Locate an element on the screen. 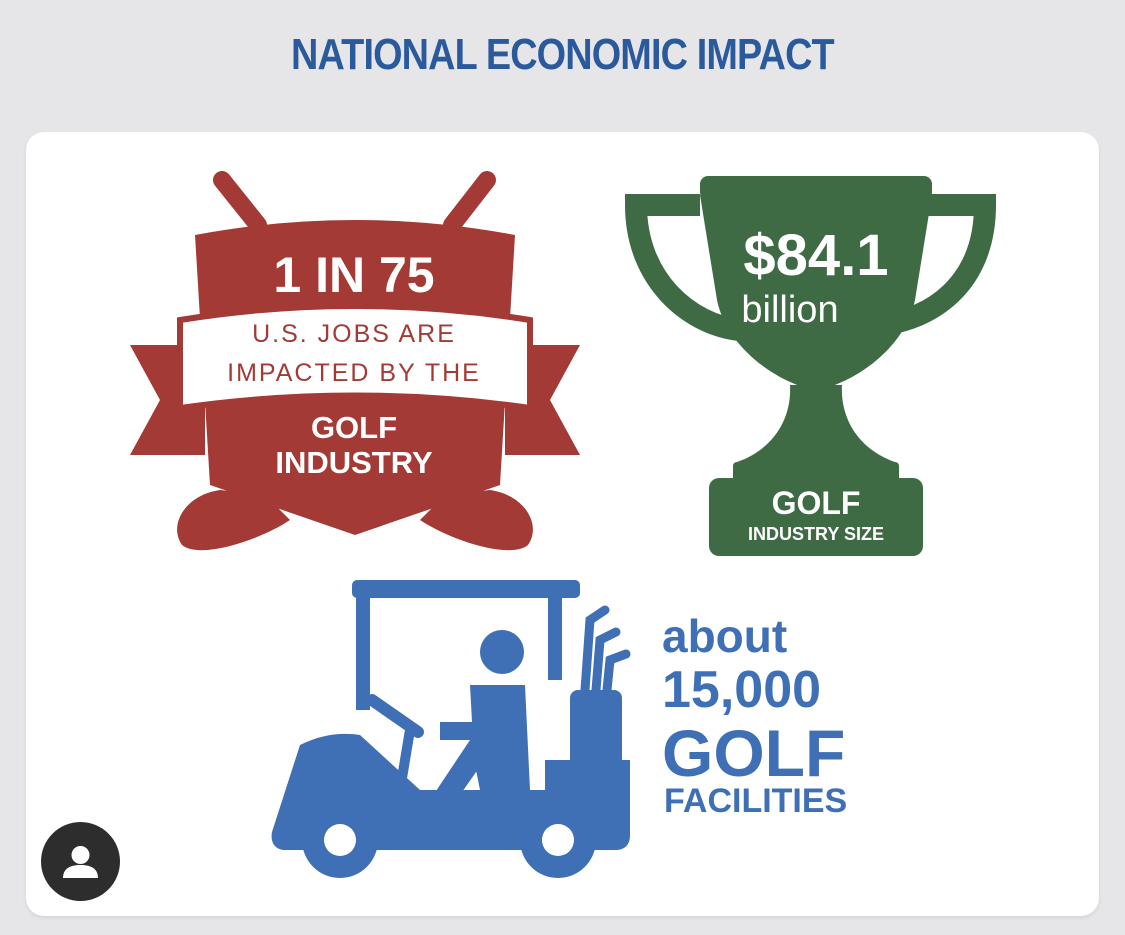  trophy-icon is located at coordinates (810, 366).